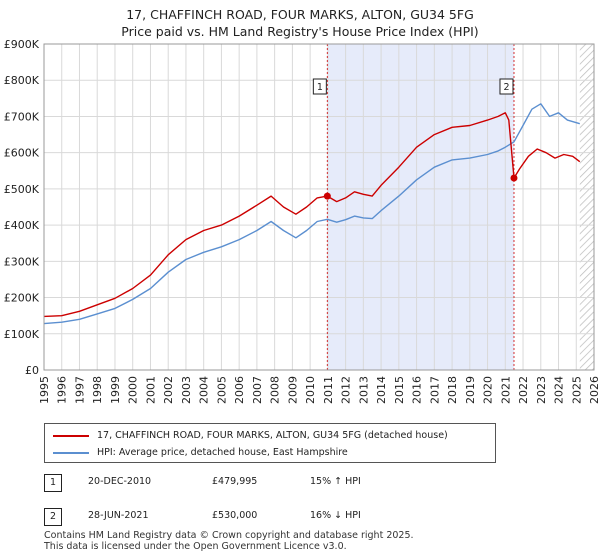 The image size is (600, 560). I want to click on sale-row: 2 28-JUN-2021 £530,000 16% ↓ HPI, so click(314, 517).